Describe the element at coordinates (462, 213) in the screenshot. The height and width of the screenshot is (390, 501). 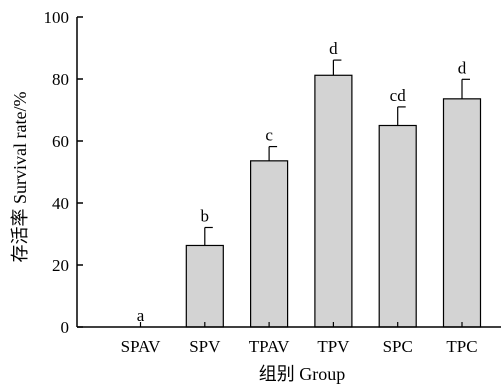
I see `bar-tpc` at that location.